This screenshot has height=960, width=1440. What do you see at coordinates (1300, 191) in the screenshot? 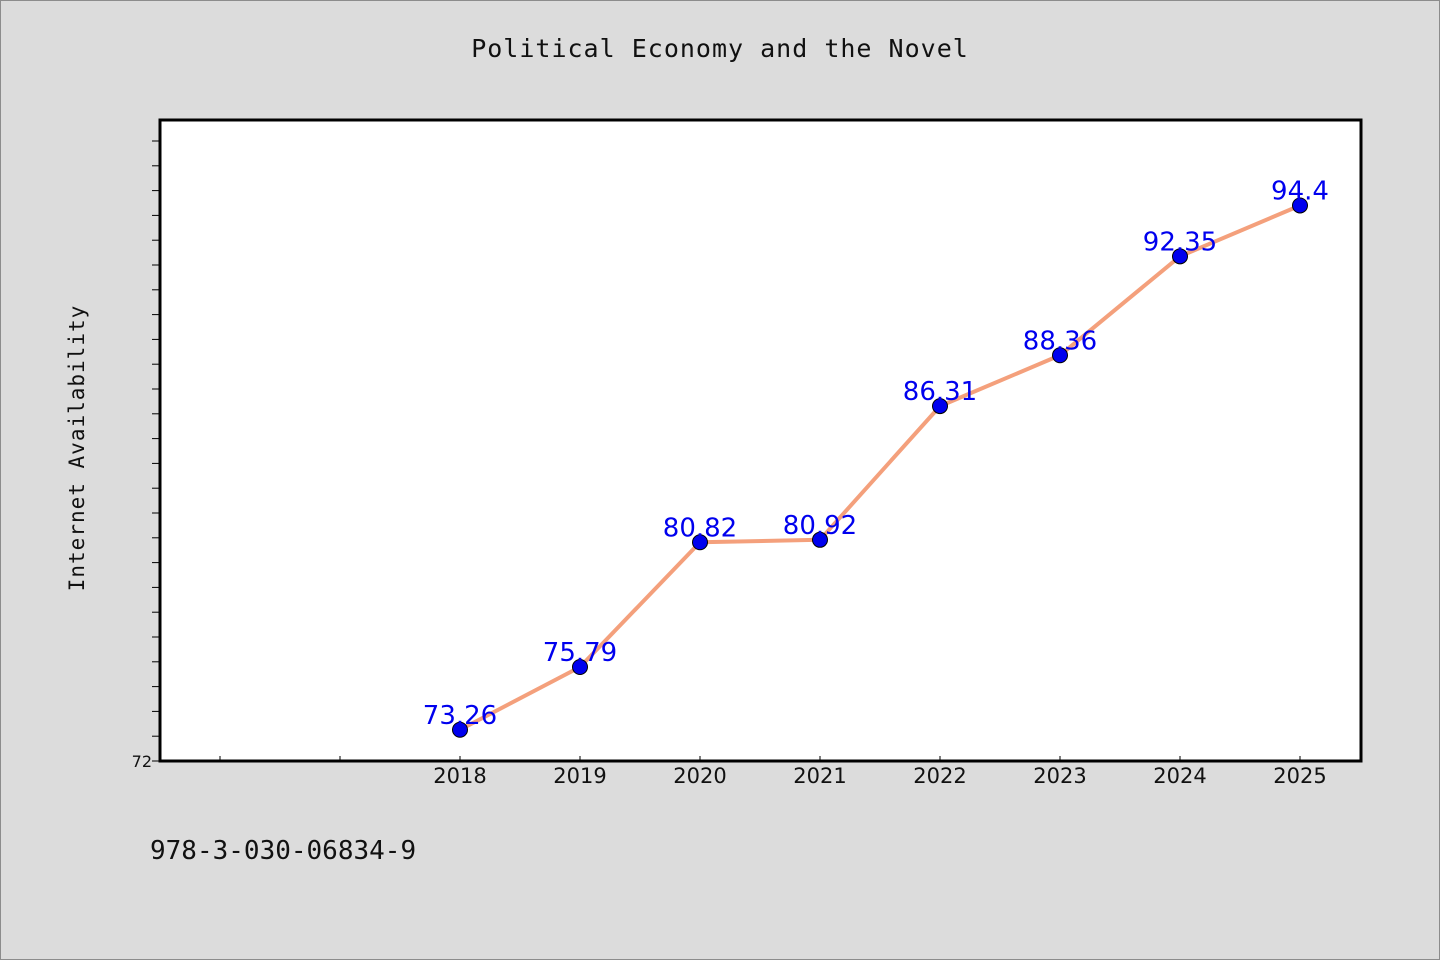
I see `data-label: 94.4` at bounding box center [1300, 191].